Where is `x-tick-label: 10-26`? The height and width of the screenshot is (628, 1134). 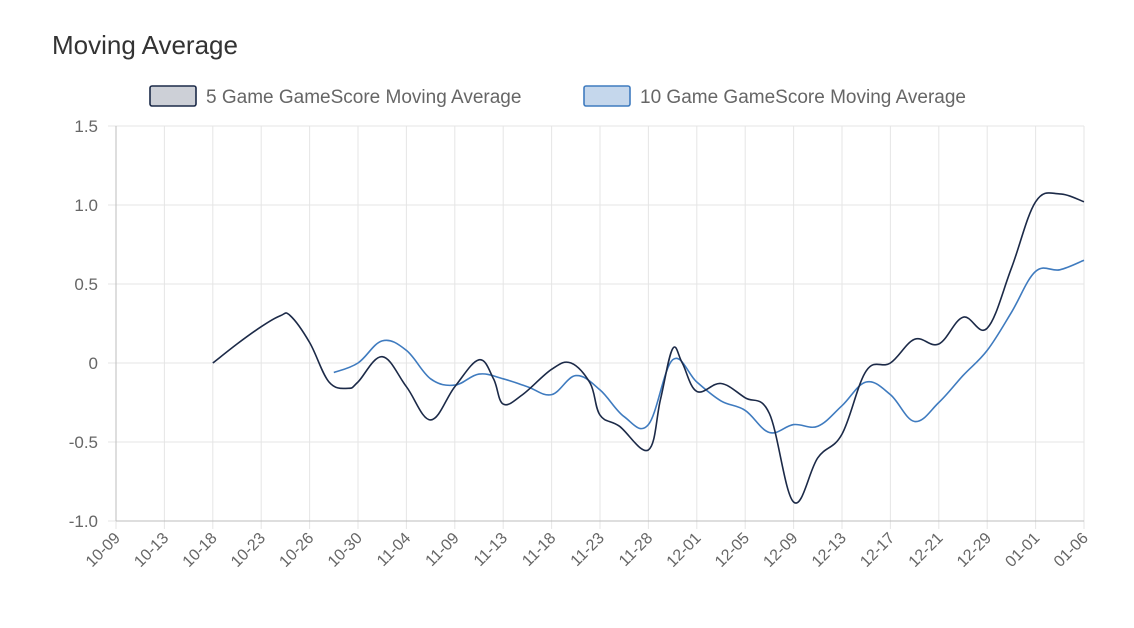 x-tick-label: 10-26 is located at coordinates (296, 550).